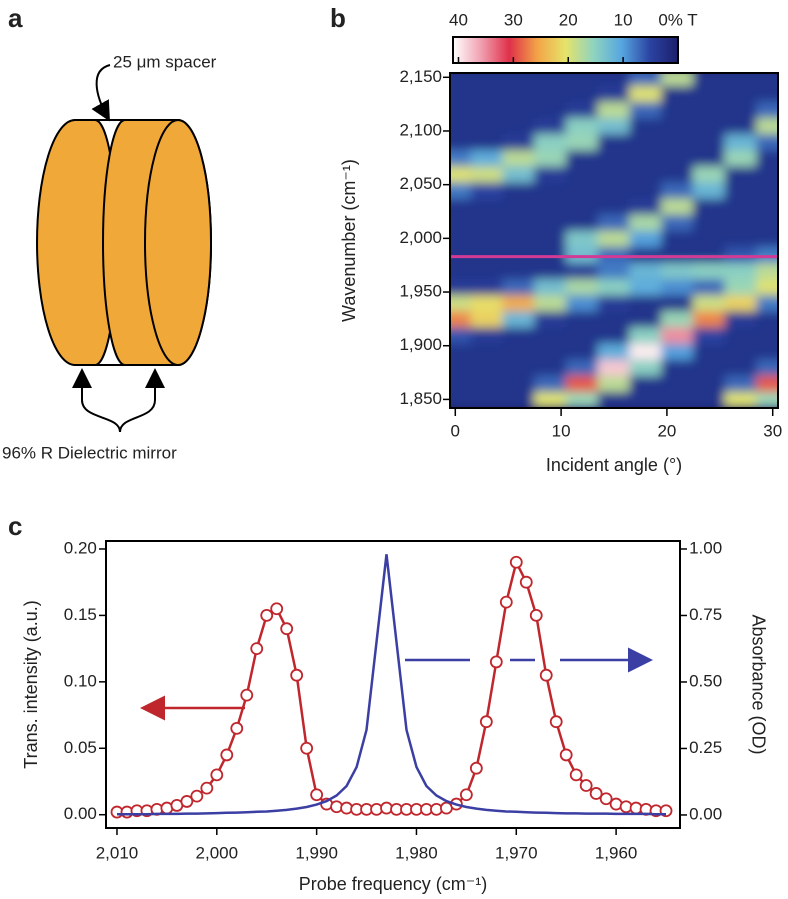 Image resolution: width=788 pixels, height=899 pixels. Describe the element at coordinates (420, 129) in the screenshot. I see `y-tick-label: 2,100` at that location.